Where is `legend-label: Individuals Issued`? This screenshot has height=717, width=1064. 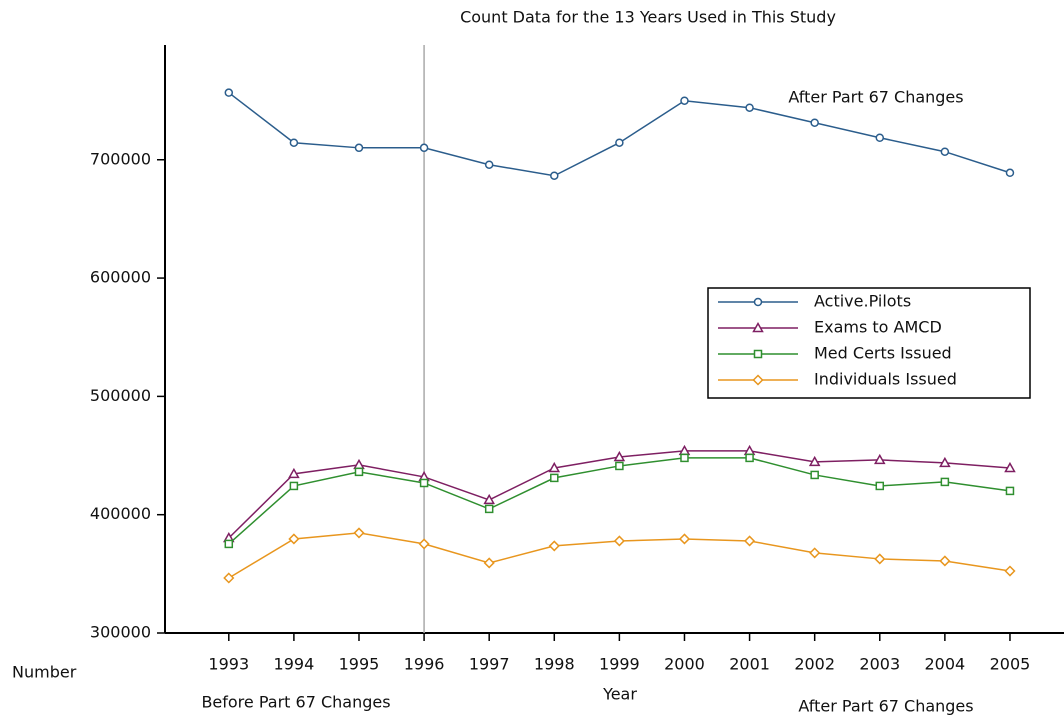
legend-label: Individuals Issued is located at coordinates (885, 379).